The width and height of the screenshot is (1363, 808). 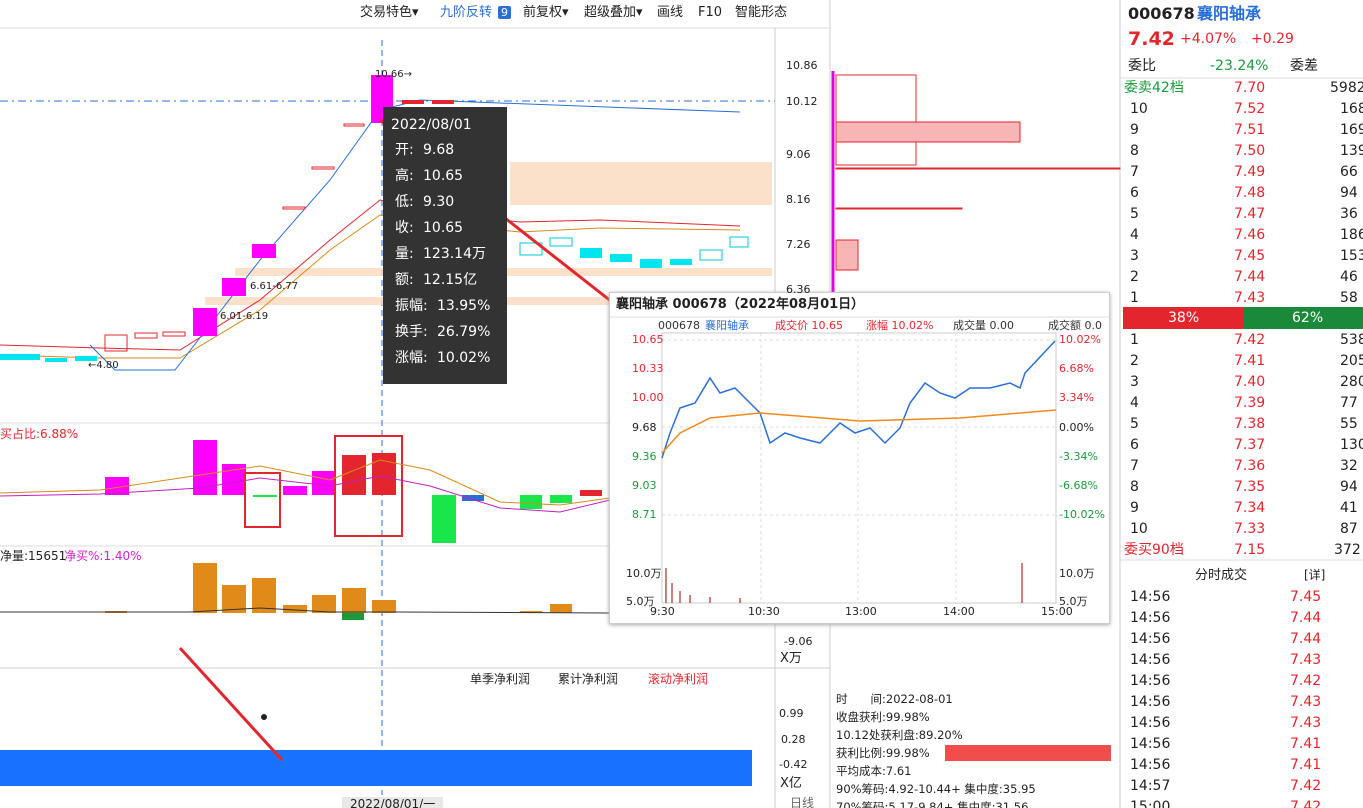 I want to click on vol: 5982, so click(x=1346, y=88).